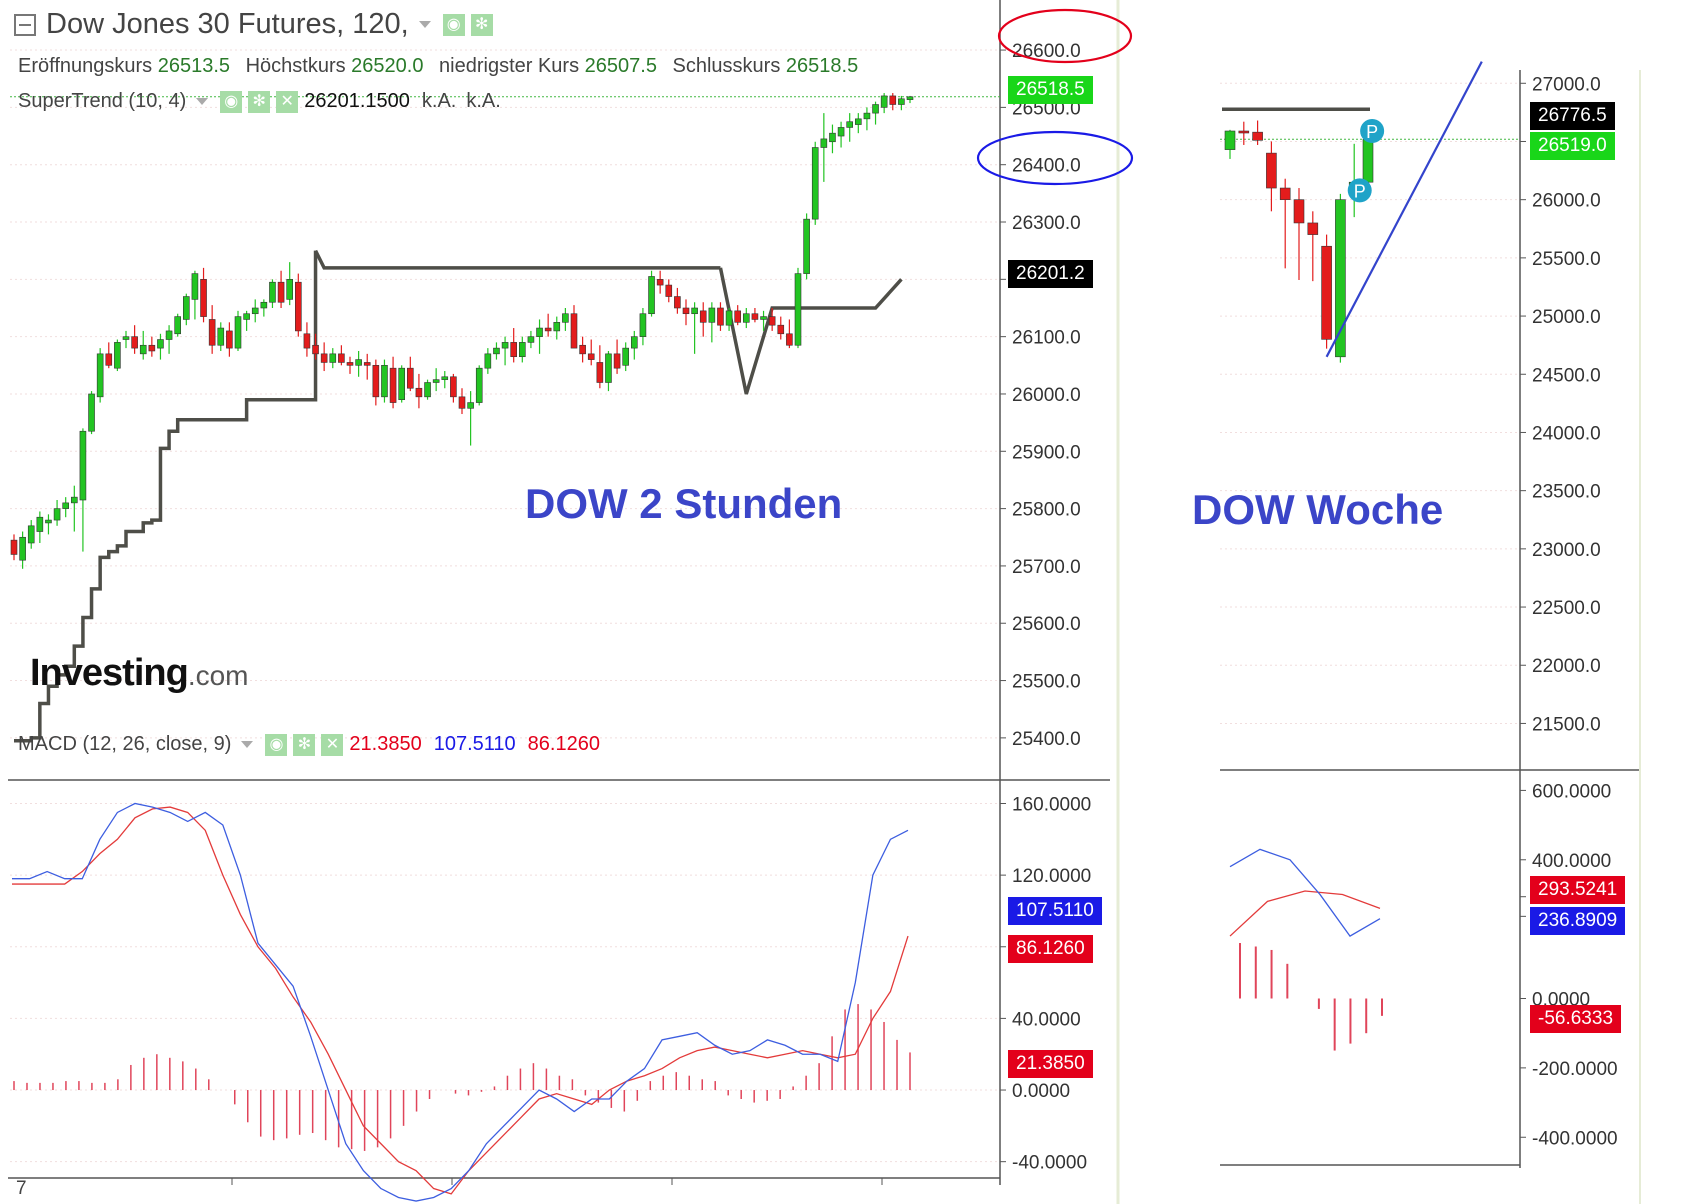 This screenshot has height=1204, width=1704. I want to click on right-y-tick-label: 21500.0, so click(1566, 724).